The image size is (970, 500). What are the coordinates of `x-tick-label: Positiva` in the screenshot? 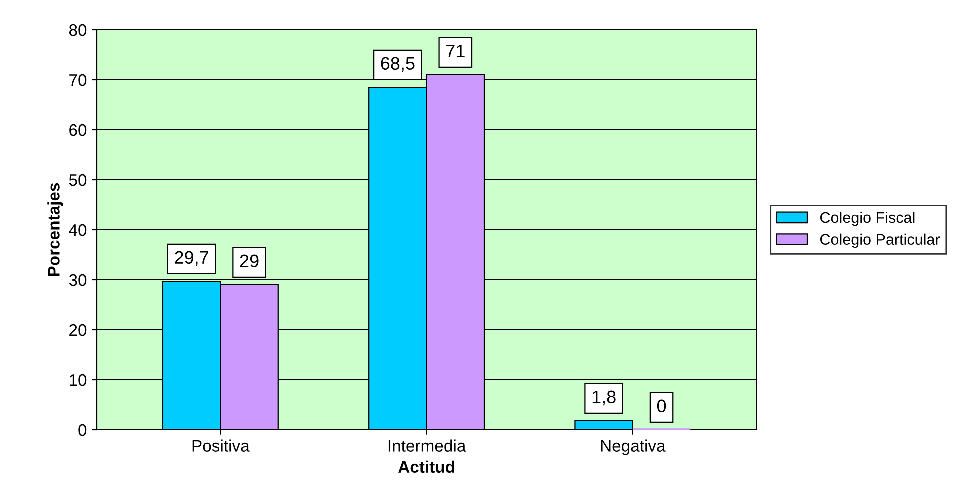 It's located at (221, 446).